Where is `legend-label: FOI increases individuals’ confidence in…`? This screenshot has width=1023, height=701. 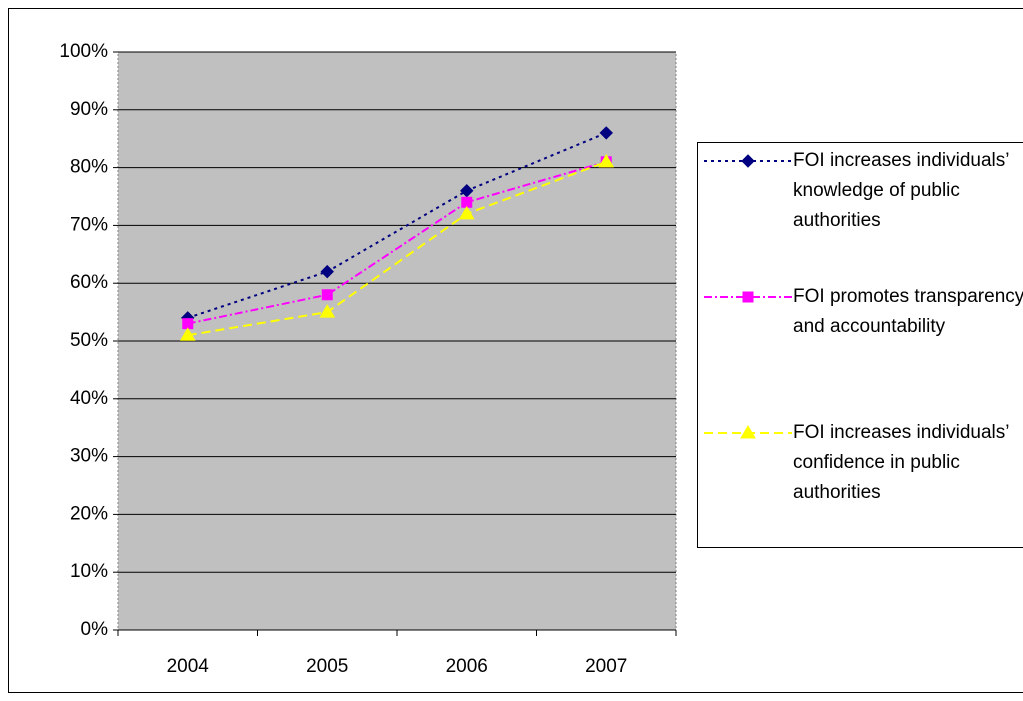
legend-label: FOI increases individuals’ confidence in… is located at coordinates (901, 462).